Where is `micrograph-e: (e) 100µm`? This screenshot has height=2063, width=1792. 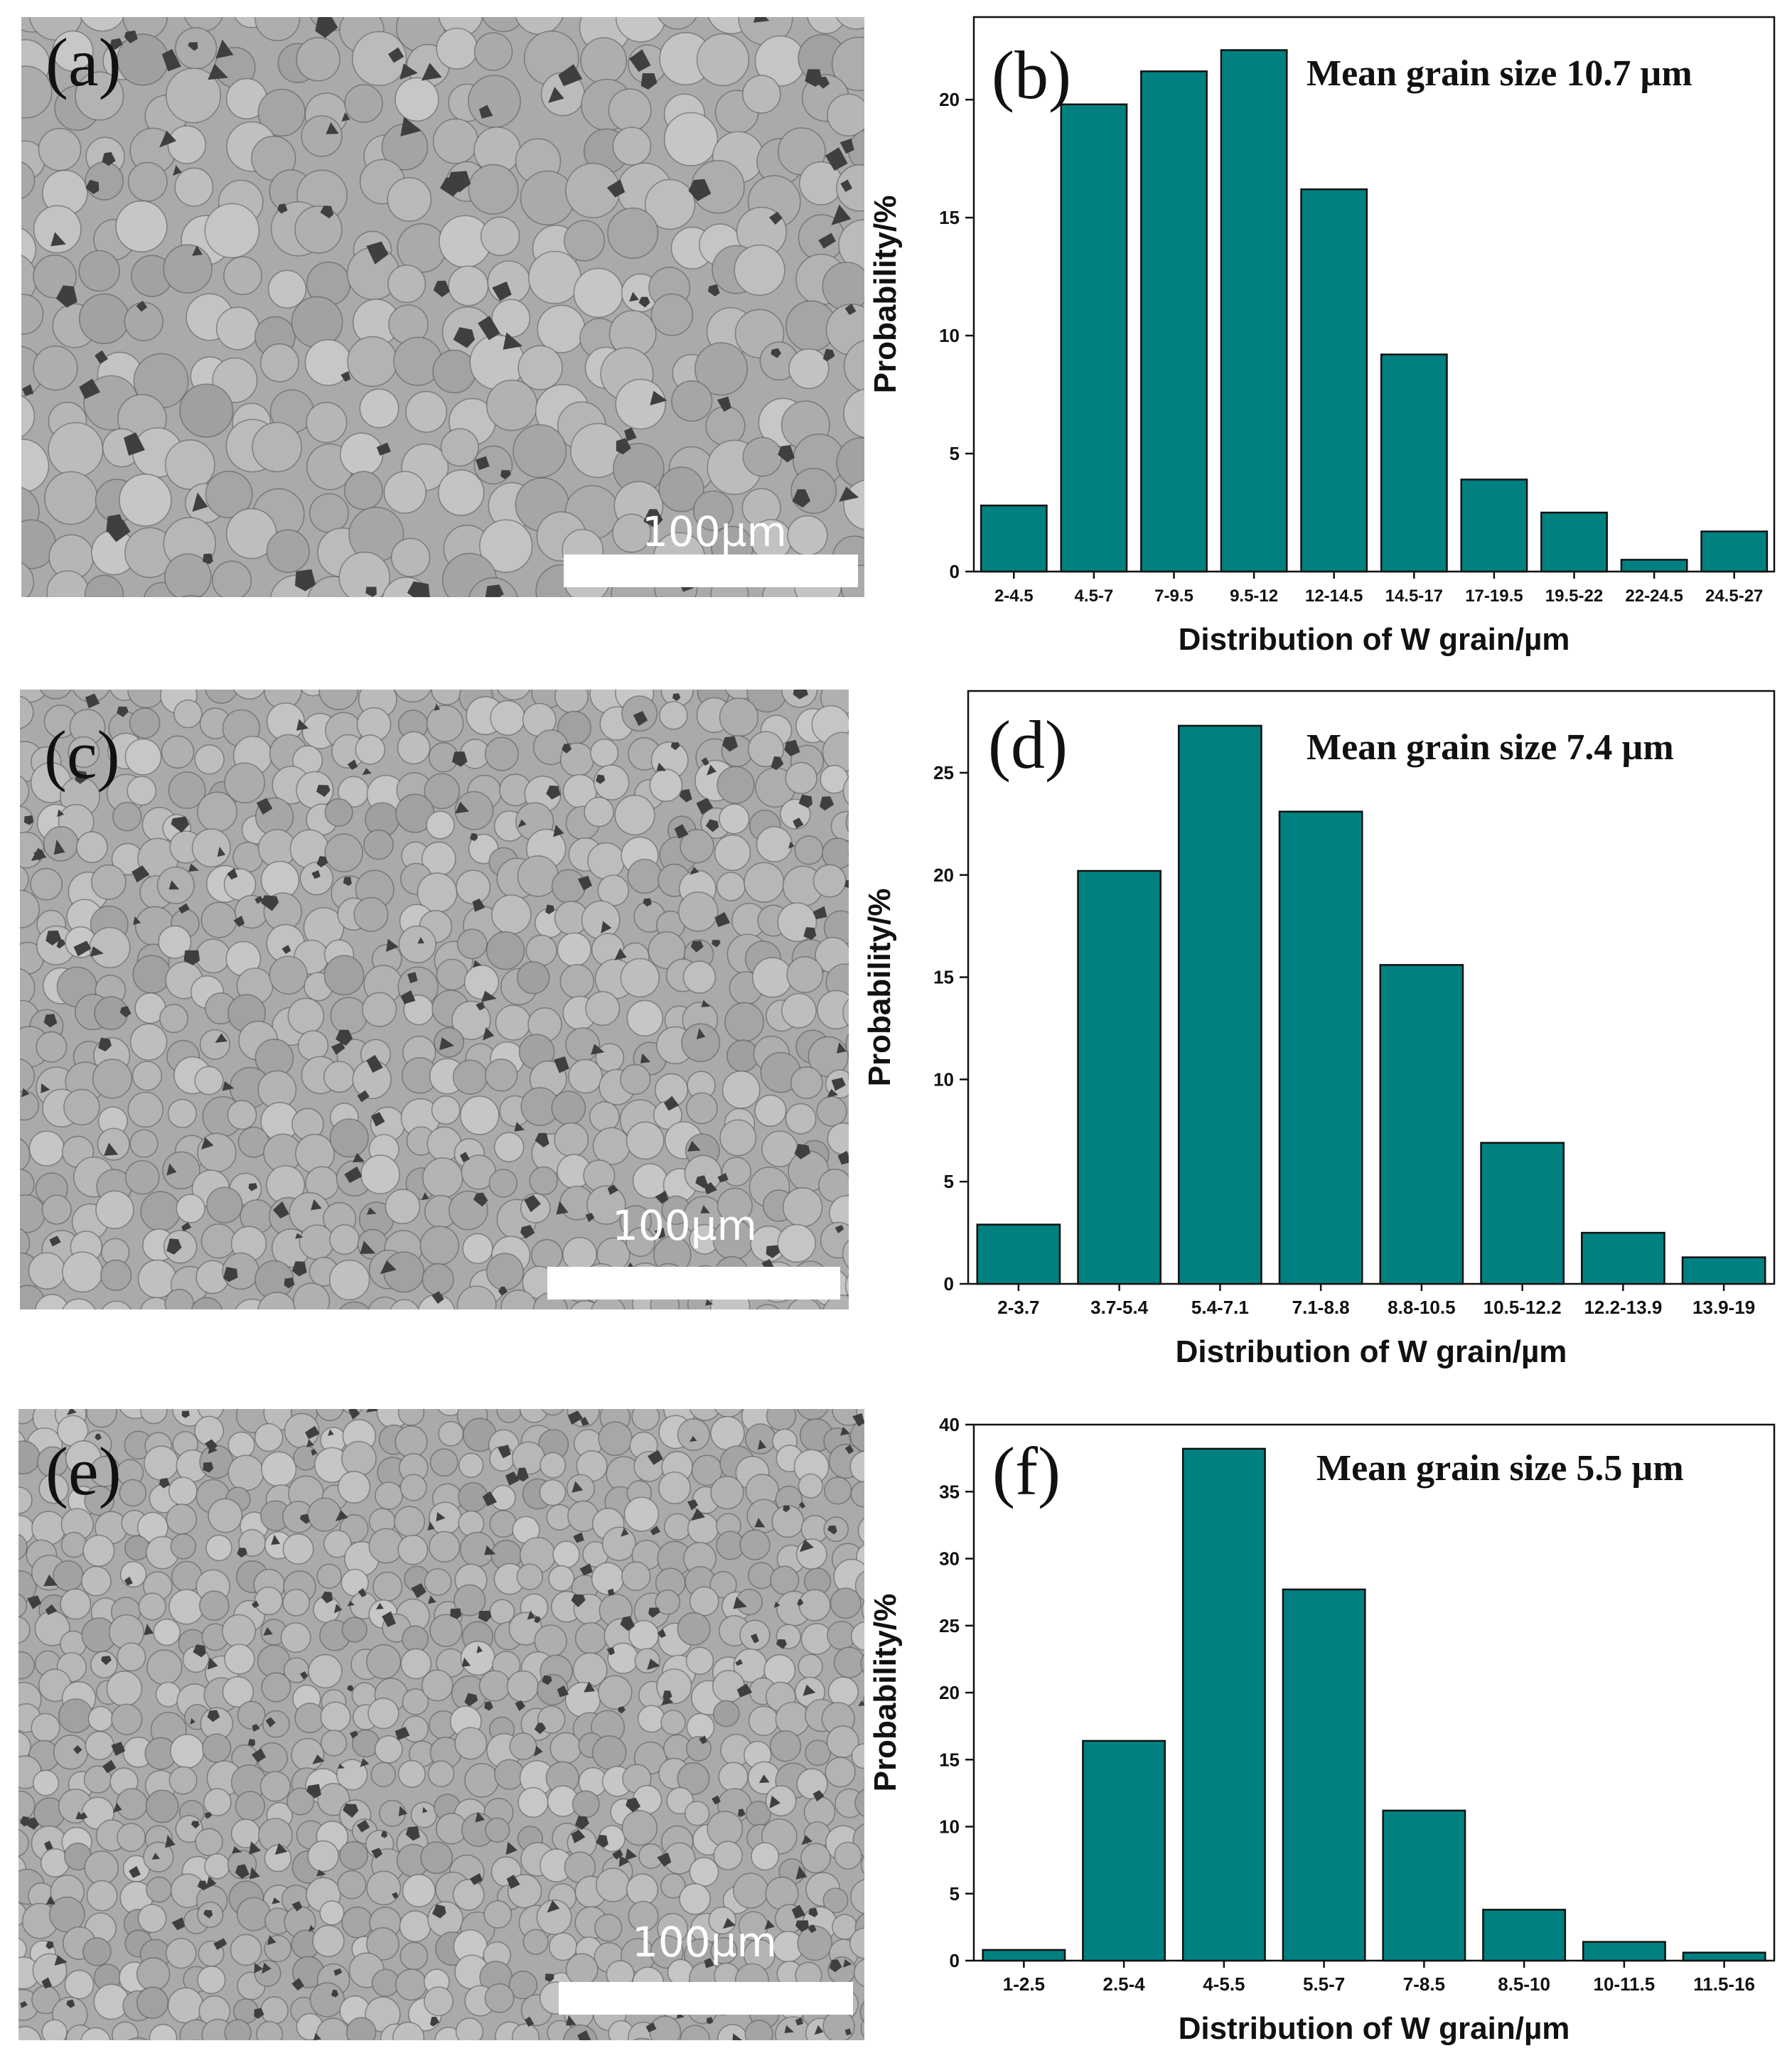
micrograph-e: (e) 100µm is located at coordinates (441, 1724).